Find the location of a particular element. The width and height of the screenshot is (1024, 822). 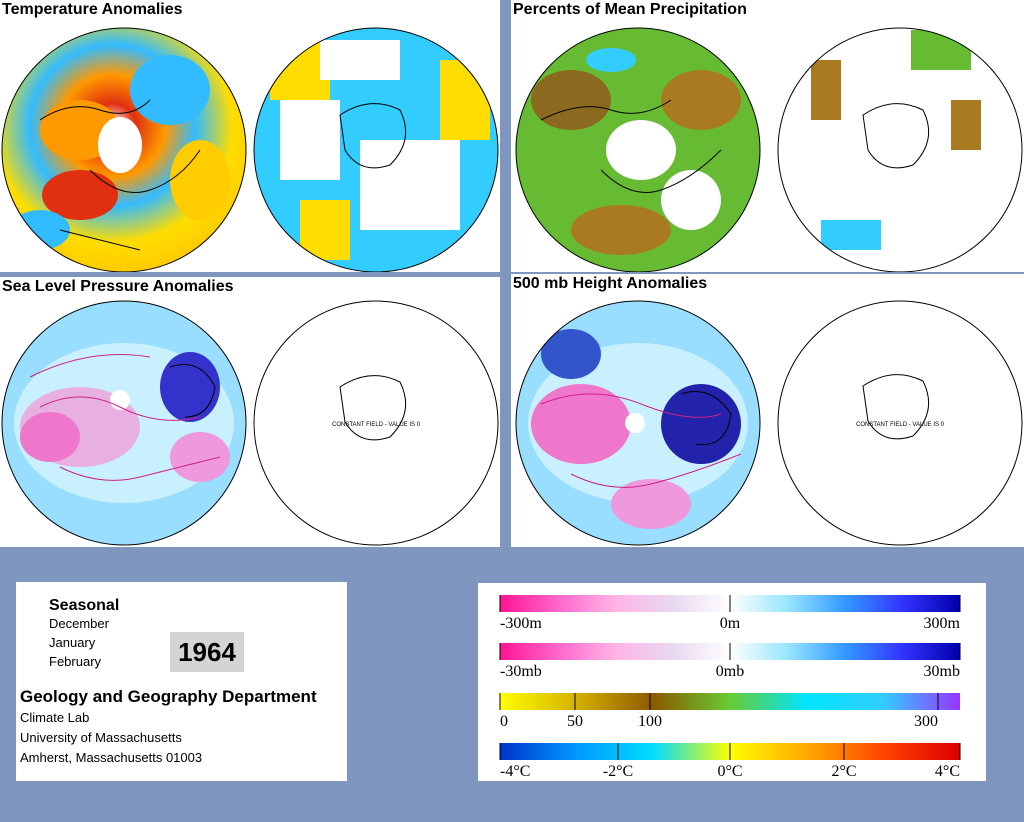

month-february: February is located at coordinates (75, 661).